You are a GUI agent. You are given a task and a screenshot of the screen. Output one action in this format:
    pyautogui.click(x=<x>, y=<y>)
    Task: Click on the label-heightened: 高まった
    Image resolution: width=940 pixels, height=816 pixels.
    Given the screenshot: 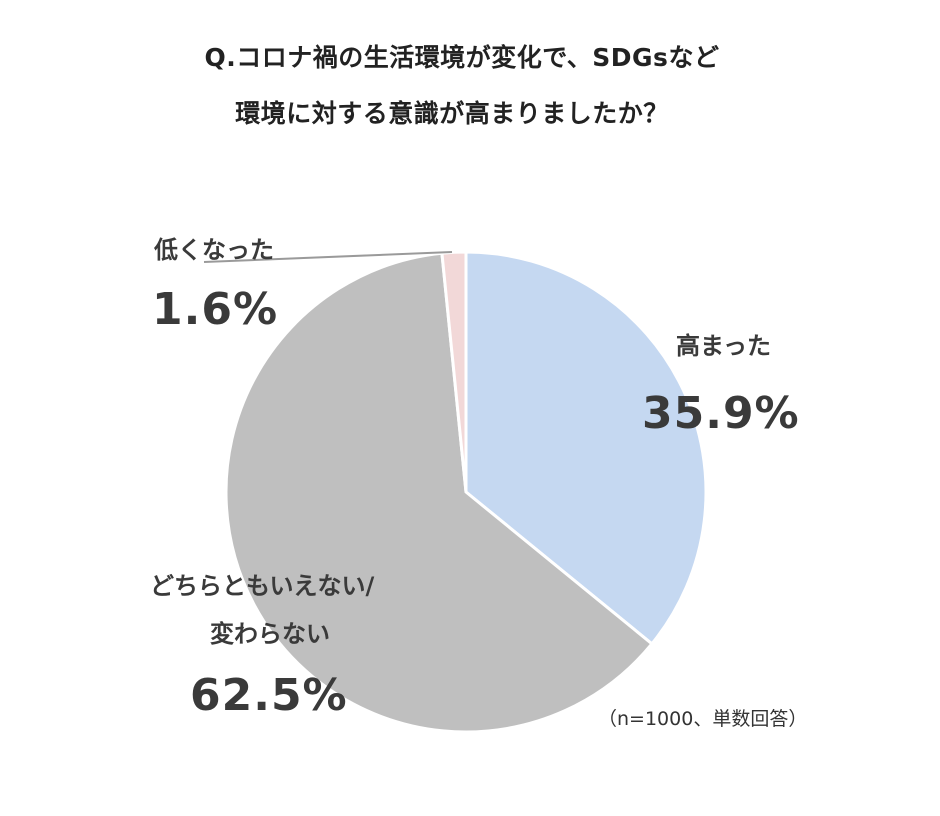 What is the action you would take?
    pyautogui.click(x=724, y=346)
    